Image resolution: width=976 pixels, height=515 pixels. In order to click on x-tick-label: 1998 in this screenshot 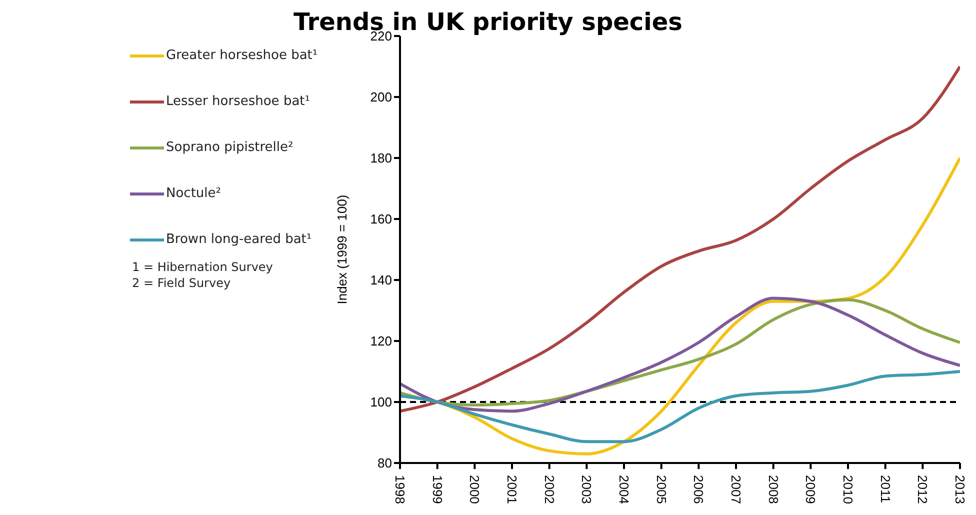, I will do `click(400, 489)`.